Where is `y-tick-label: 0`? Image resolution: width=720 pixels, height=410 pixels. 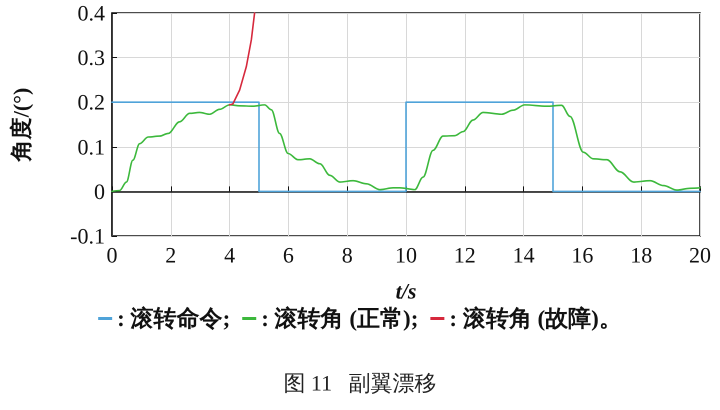
y-tick-label: 0 is located at coordinates (99, 191).